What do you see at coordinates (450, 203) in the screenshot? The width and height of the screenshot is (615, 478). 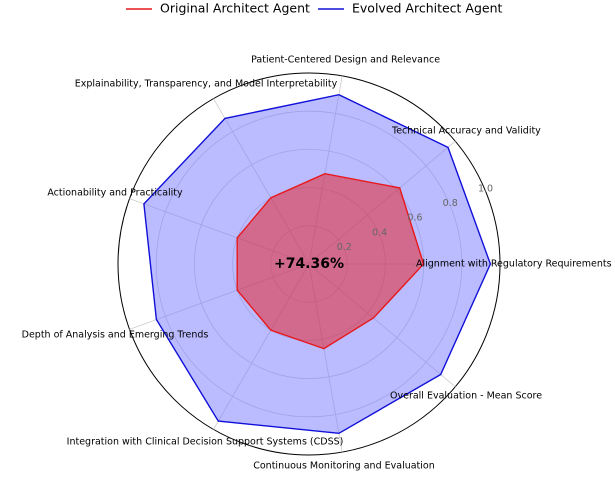 I see `tick-label: 0.8` at bounding box center [450, 203].